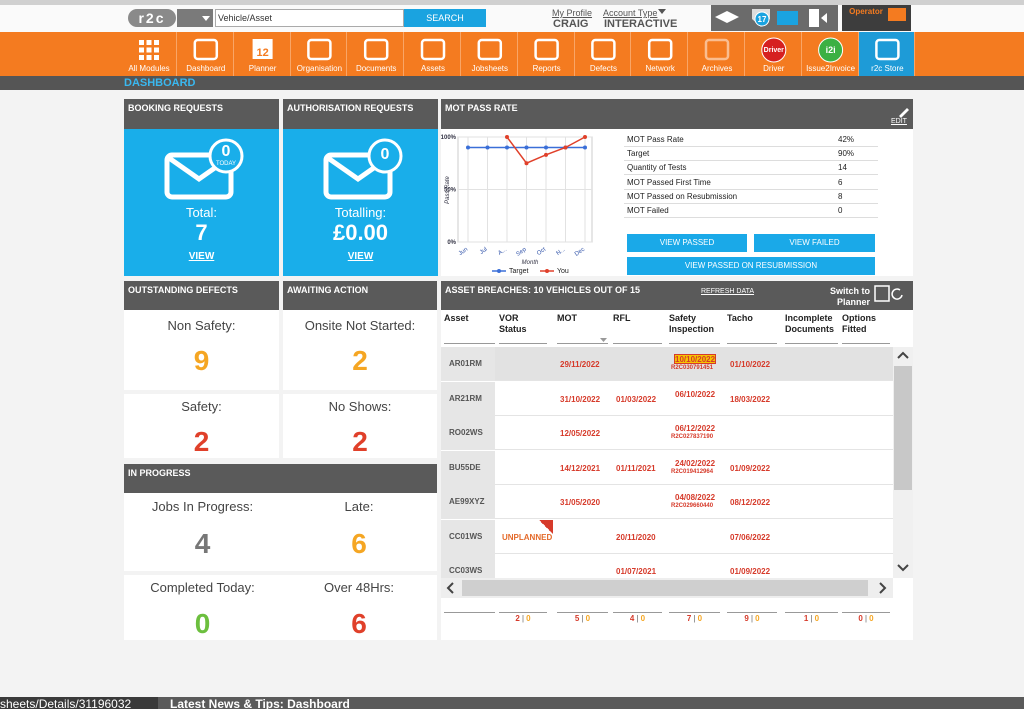  Describe the element at coordinates (466, 570) in the screenshot. I see `asset-id: CC03WS` at that location.